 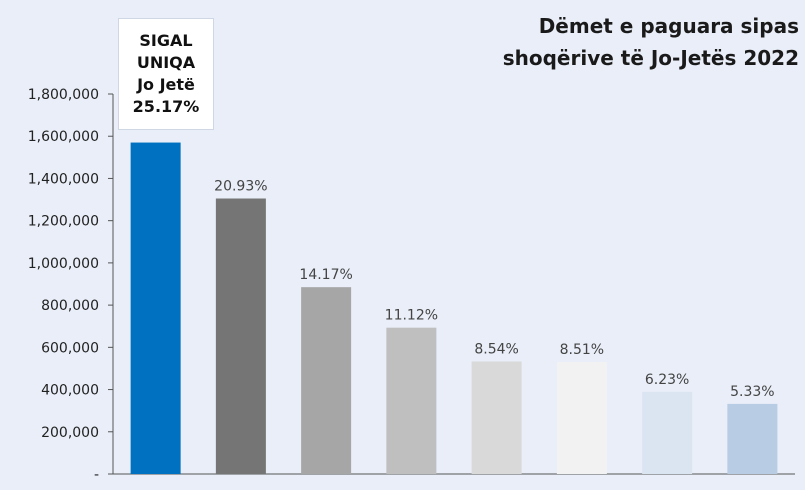 What do you see at coordinates (166, 40) in the screenshot?
I see `callout-line-1: SIGAL` at bounding box center [166, 40].